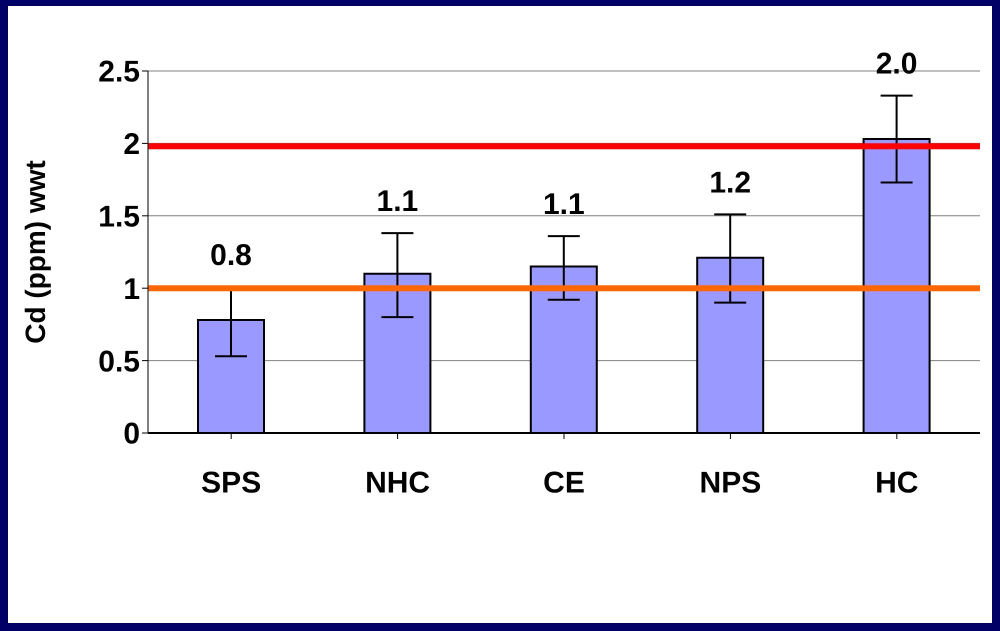 The image size is (1000, 631). Describe the element at coordinates (231, 255) in the screenshot. I see `data-label: 0.8` at that location.